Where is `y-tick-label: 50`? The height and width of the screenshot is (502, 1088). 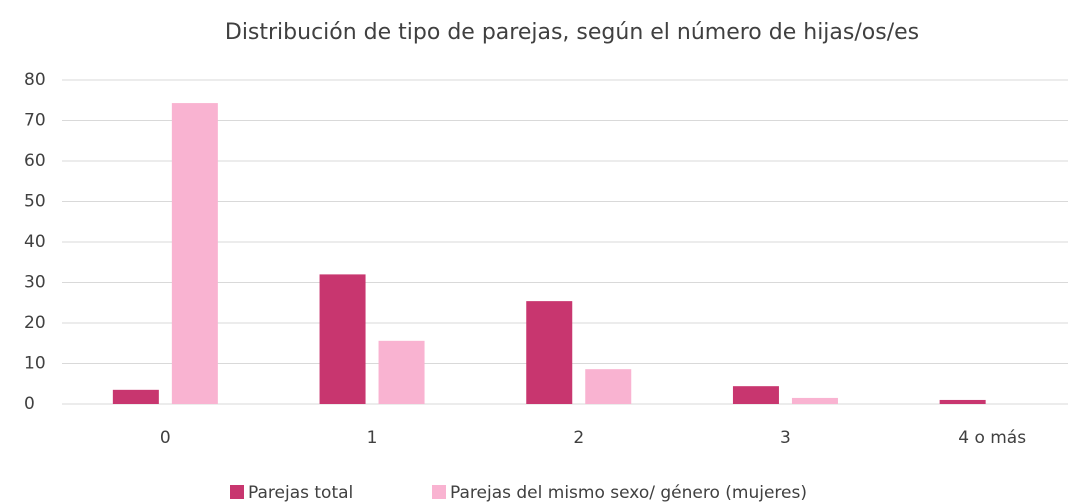 y-tick-label: 50 is located at coordinates (35, 202).